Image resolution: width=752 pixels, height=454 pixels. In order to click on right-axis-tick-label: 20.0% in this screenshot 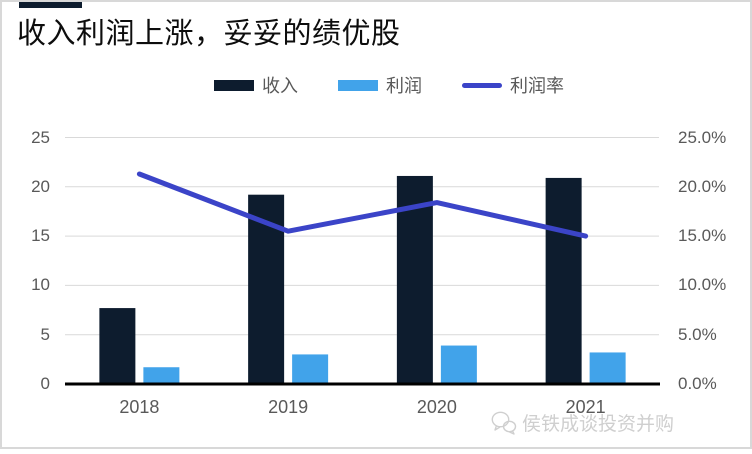, I will do `click(702, 186)`.